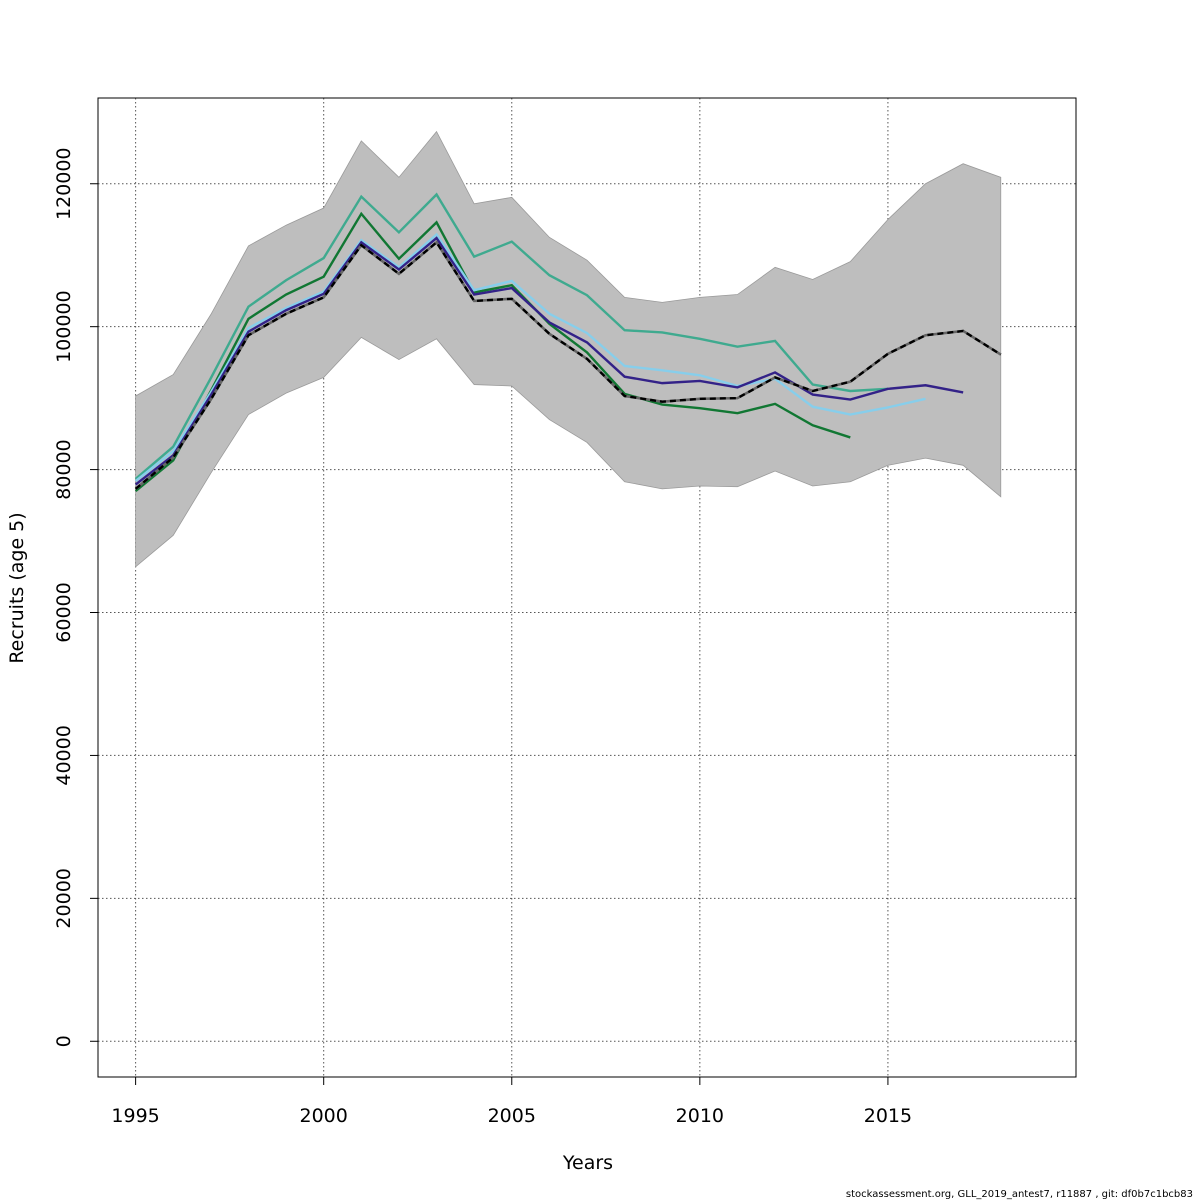  I want to click on y-axis: 0 20000 40000 60000 80000 100000 120000, so click(75, 597).